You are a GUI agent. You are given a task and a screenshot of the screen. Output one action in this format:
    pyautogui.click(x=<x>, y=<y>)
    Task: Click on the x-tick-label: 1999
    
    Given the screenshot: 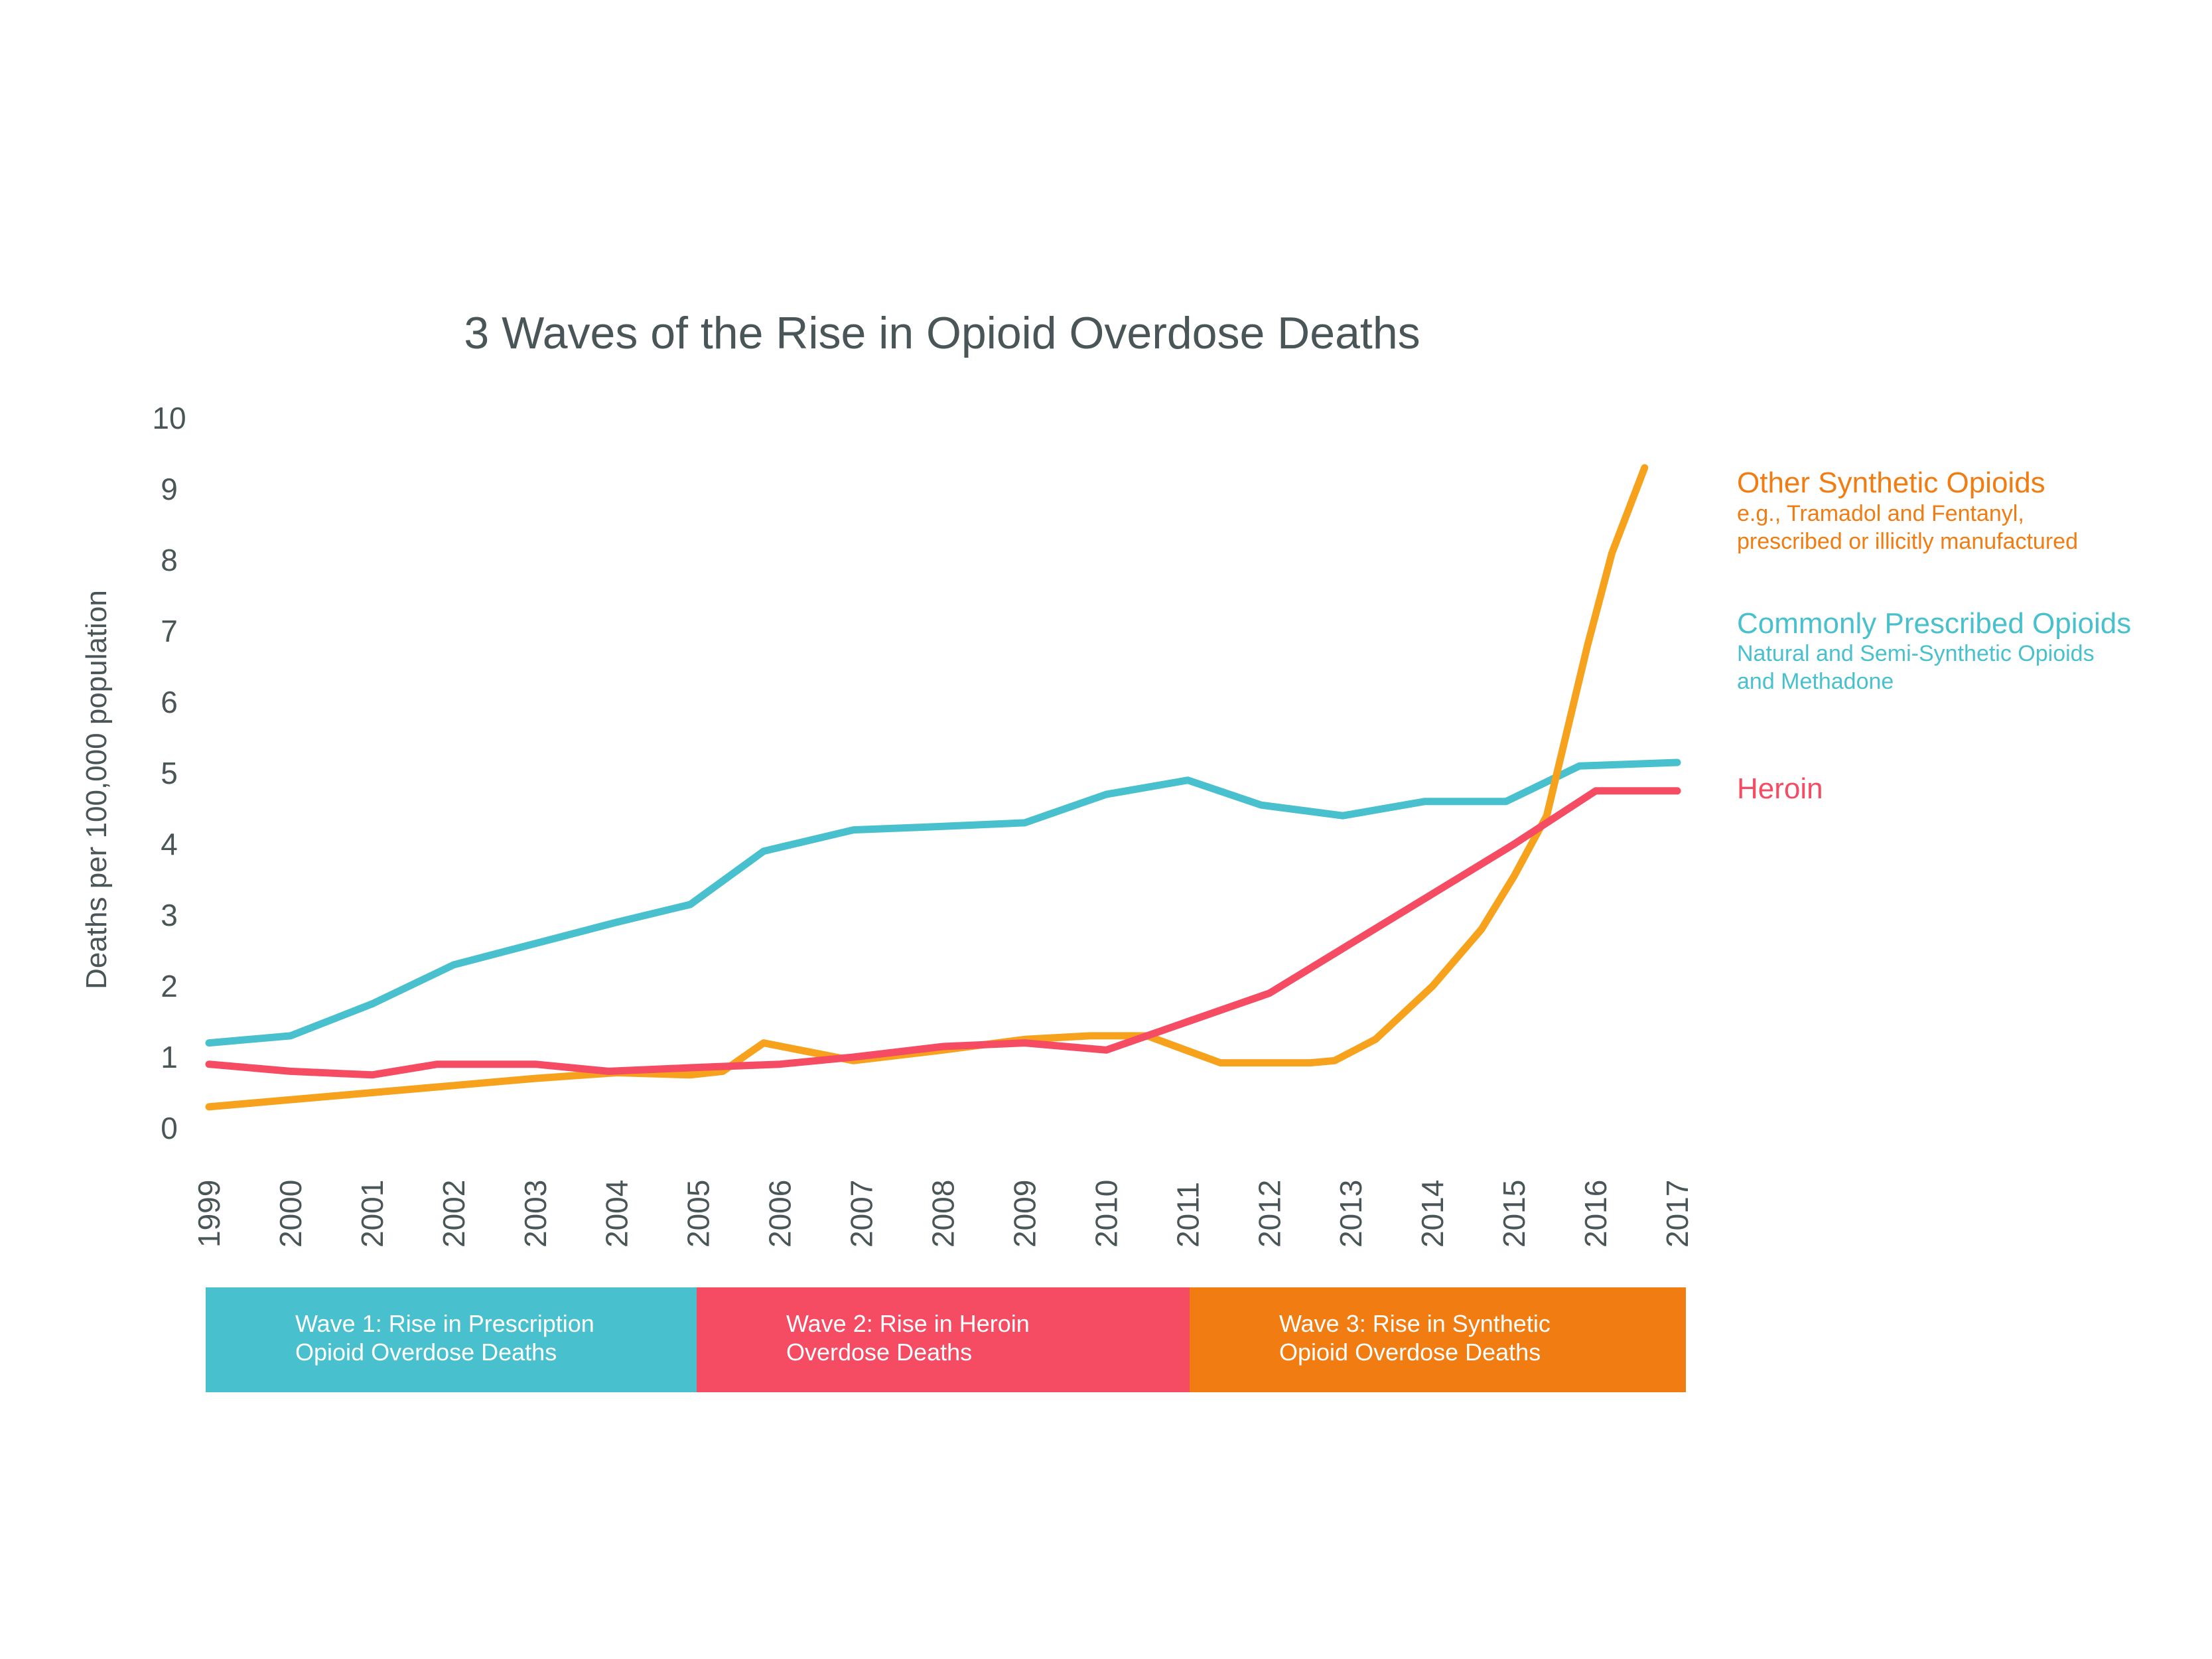 What is the action you would take?
    pyautogui.click(x=209, y=1214)
    